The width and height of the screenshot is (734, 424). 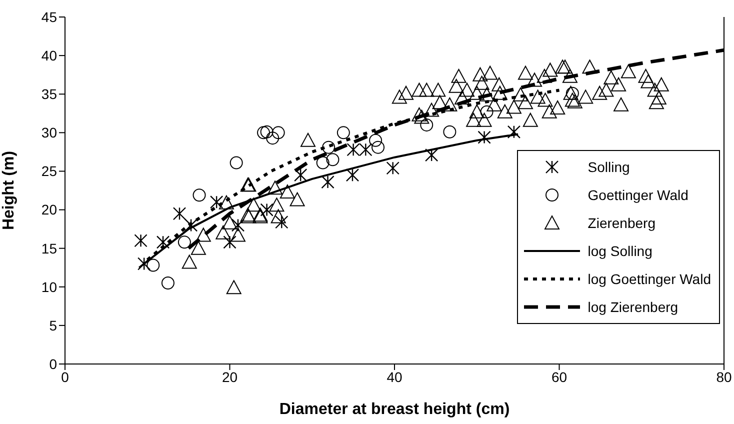 I want to click on x-tick-label: 20, so click(x=230, y=376).